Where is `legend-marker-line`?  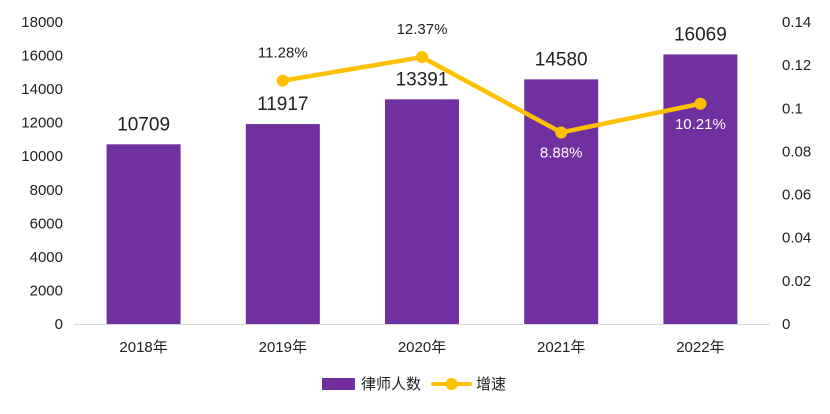 legend-marker-line is located at coordinates (451, 384).